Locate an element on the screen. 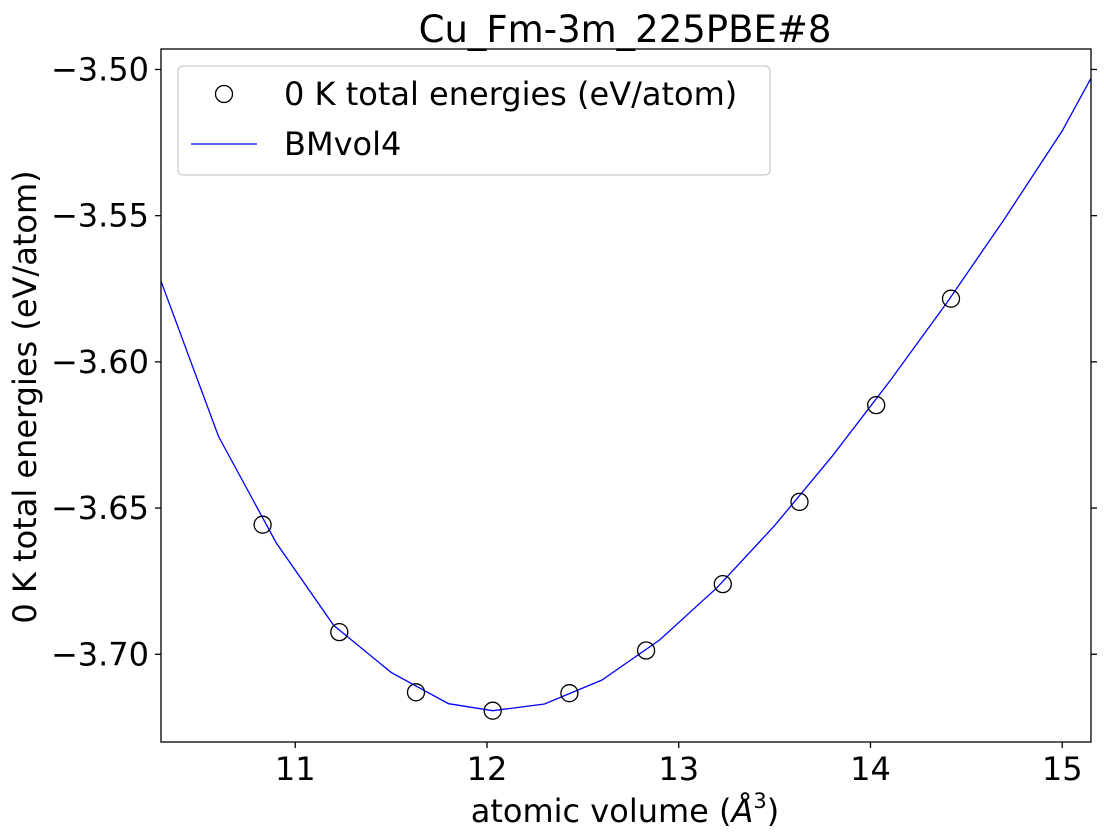 The height and width of the screenshot is (840, 1104). legend: 0 K total energies (eV/atom) BMvol4 is located at coordinates (474, 120).